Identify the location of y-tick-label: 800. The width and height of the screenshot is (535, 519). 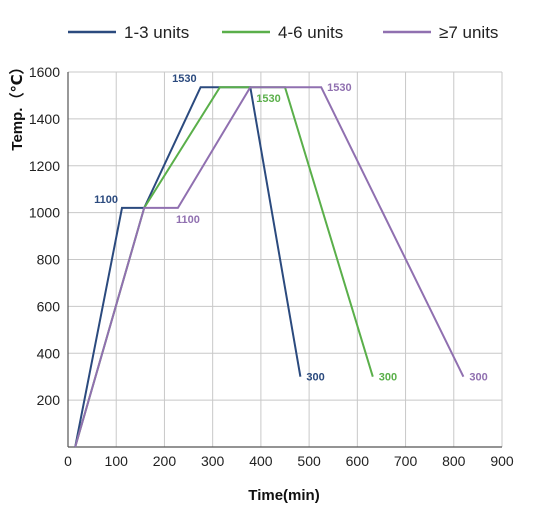
(49, 260).